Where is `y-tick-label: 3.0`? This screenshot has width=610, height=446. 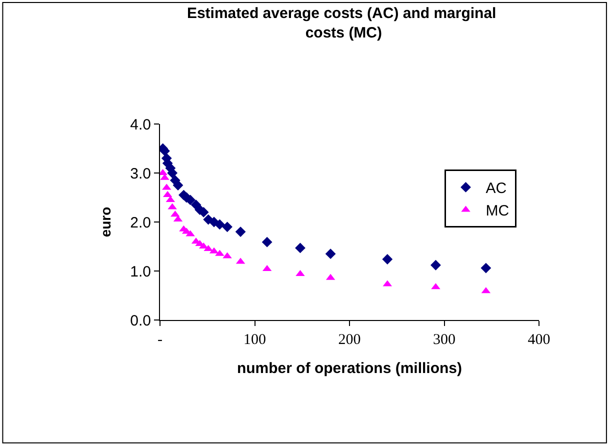 y-tick-label: 3.0 is located at coordinates (140, 173).